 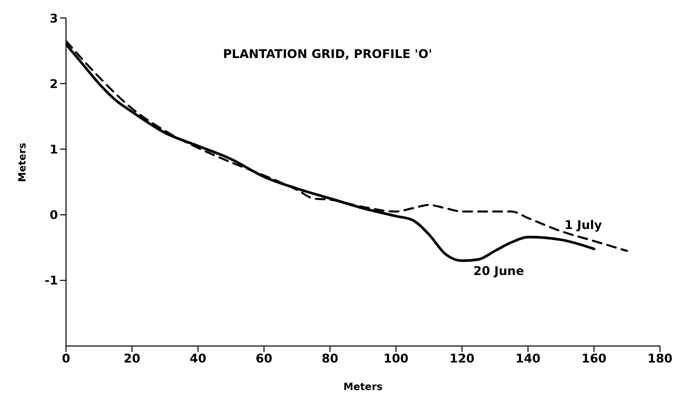 I want to click on x-tick-label: 140, so click(x=528, y=359).